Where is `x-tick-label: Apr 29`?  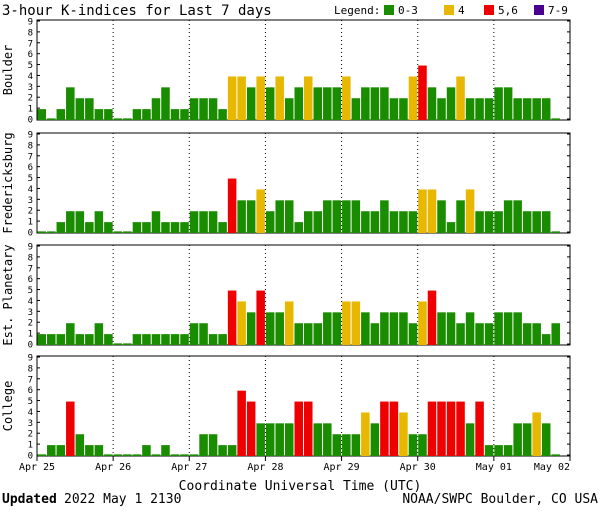 x-tick-label: Apr 29 is located at coordinates (342, 467).